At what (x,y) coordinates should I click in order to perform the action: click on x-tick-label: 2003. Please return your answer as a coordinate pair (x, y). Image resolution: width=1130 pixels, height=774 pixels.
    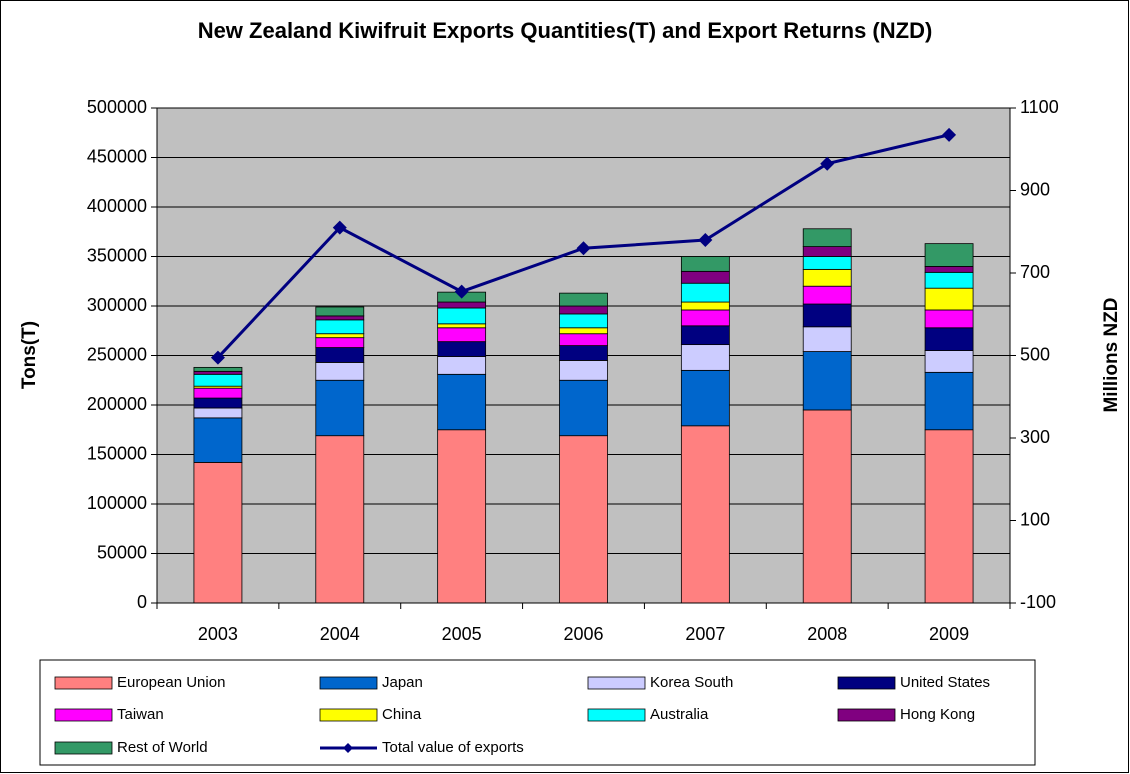
    Looking at the image, I should click on (218, 634).